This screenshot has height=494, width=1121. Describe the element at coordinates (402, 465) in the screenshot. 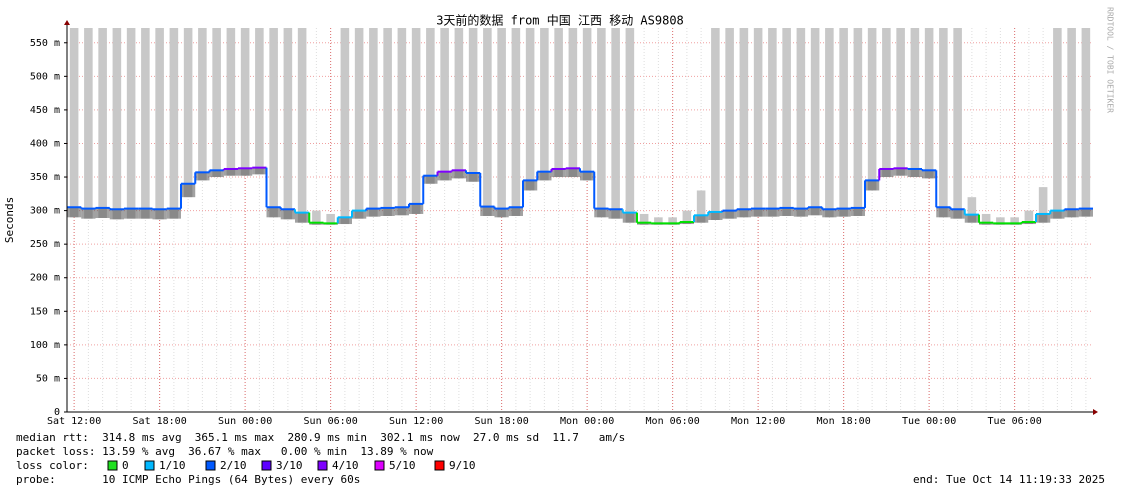

I see `legend-label: 5/10` at that location.